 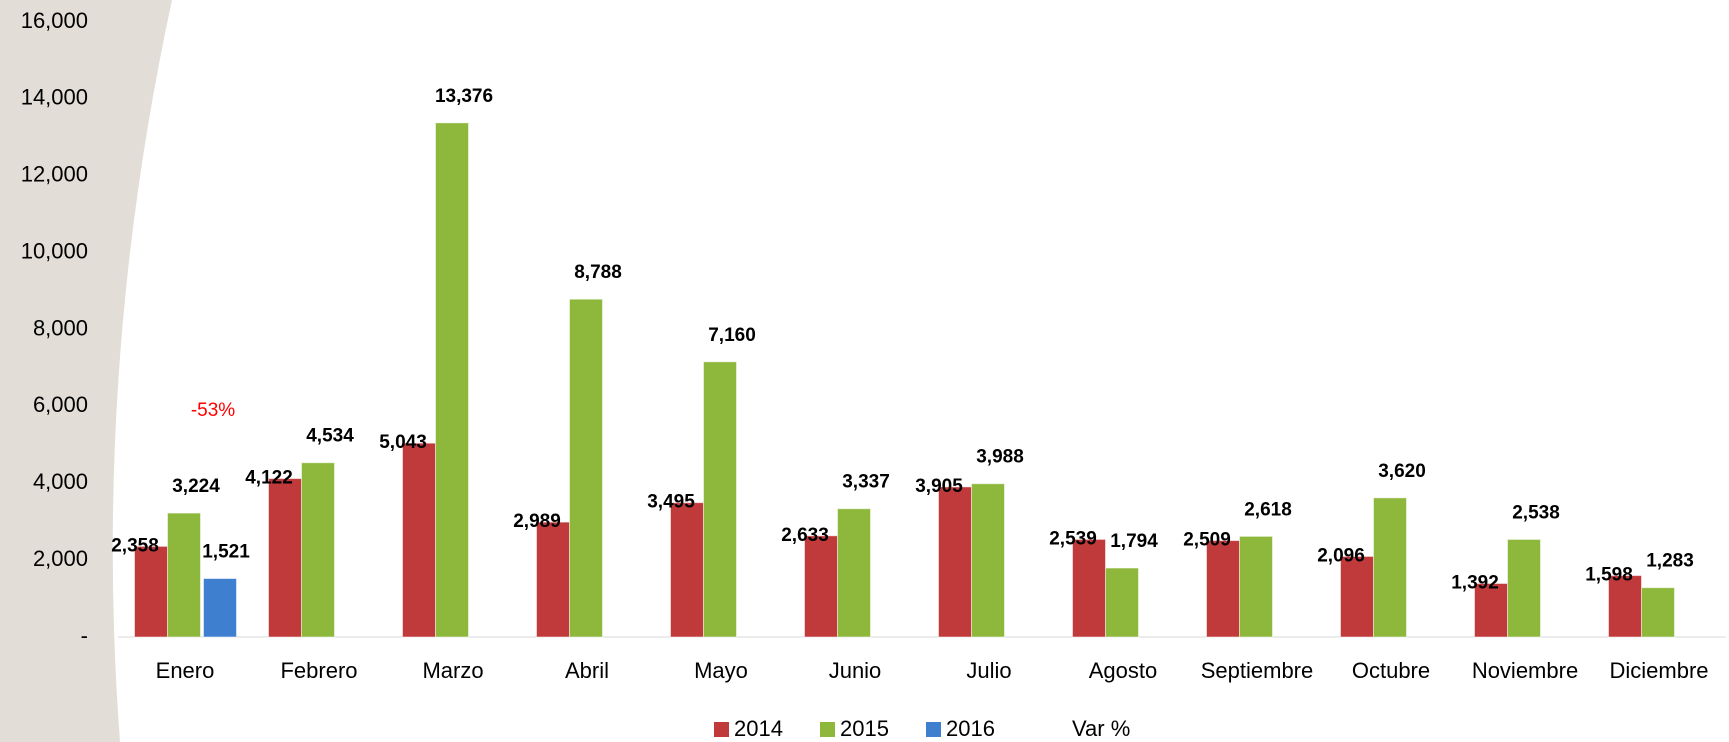 I want to click on legend-label: 2016, so click(x=970, y=728).